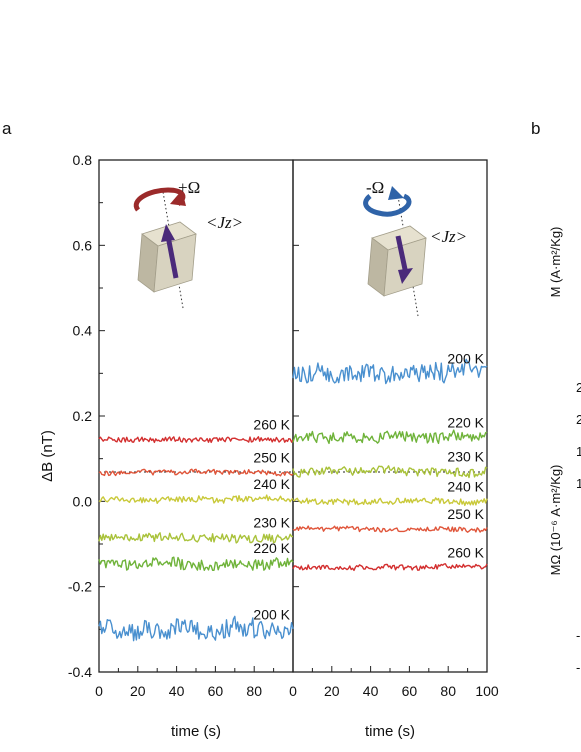 The image size is (581, 752). I want to click on right-x-axis-title: time (s), so click(390, 731).